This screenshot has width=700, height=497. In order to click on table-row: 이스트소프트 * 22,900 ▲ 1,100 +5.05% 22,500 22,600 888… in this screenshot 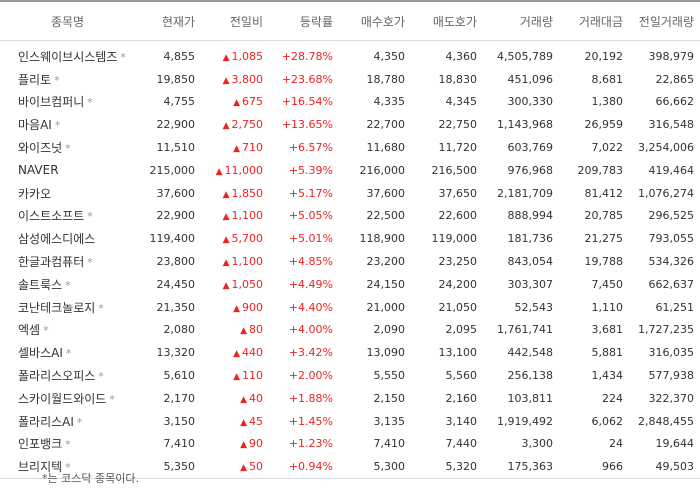, I will do `click(350, 216)`.